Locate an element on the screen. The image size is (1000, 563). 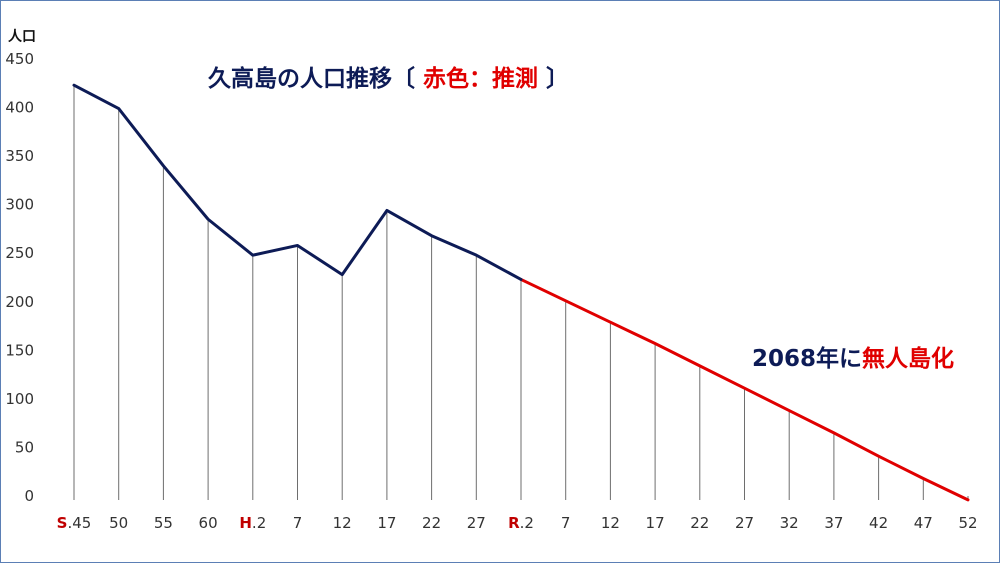
year-number: .45 is located at coordinates (79, 523).